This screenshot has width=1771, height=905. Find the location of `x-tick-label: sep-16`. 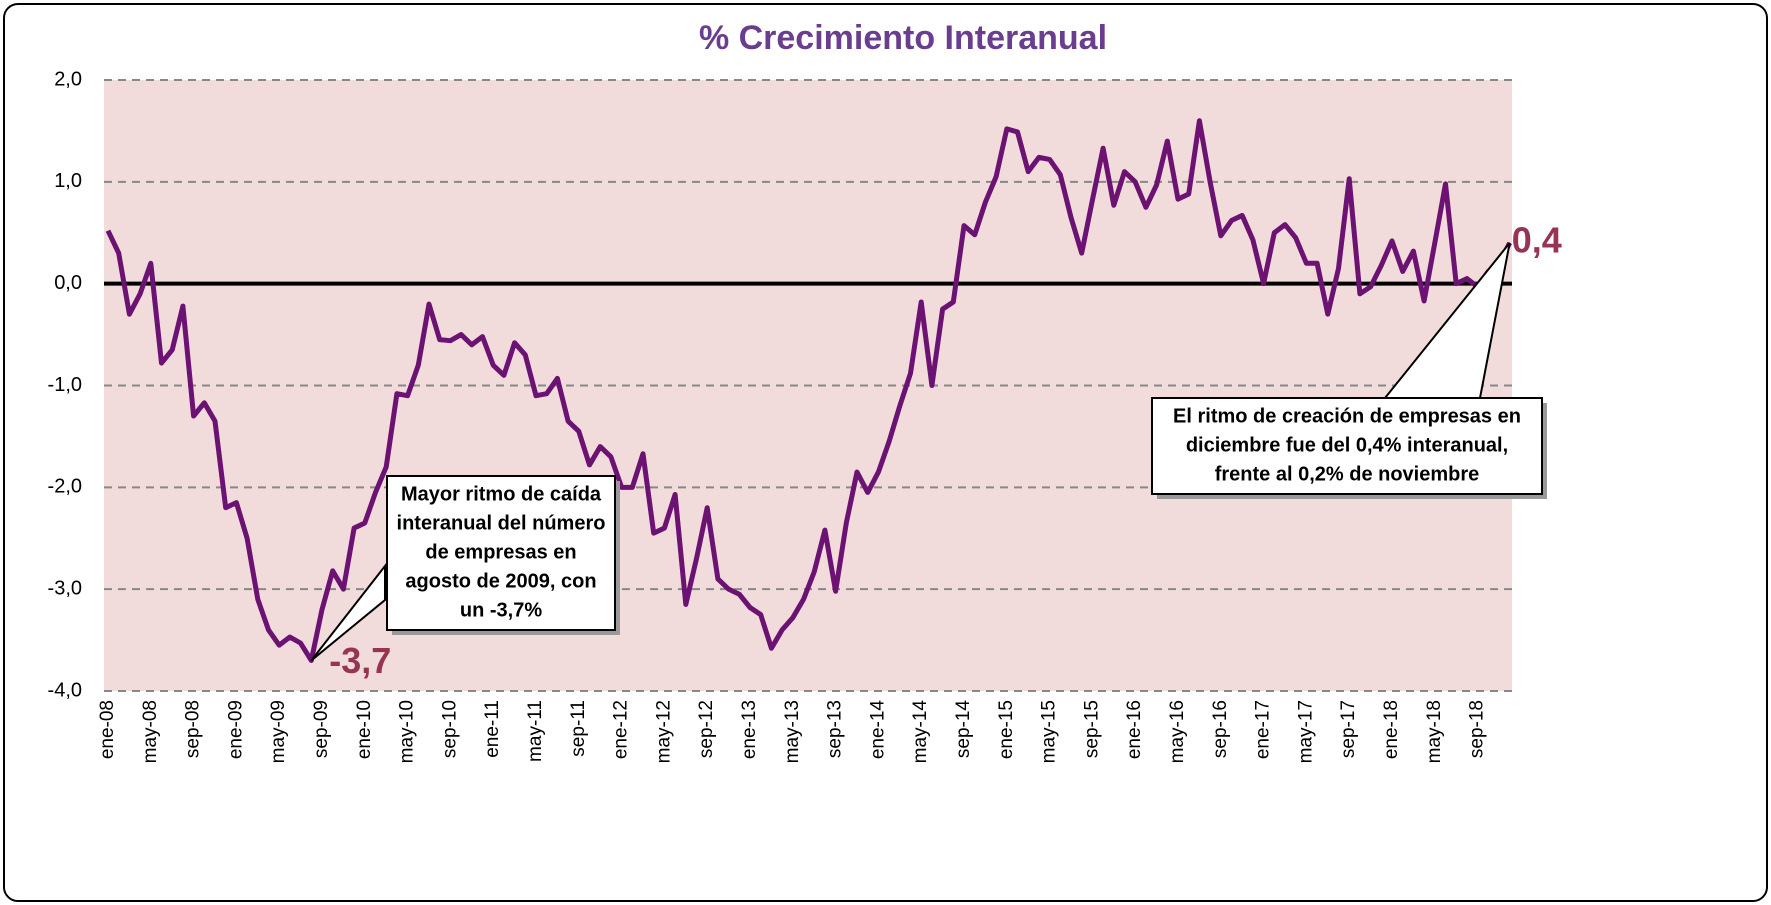

x-tick-label: sep-16 is located at coordinates (1220, 729).